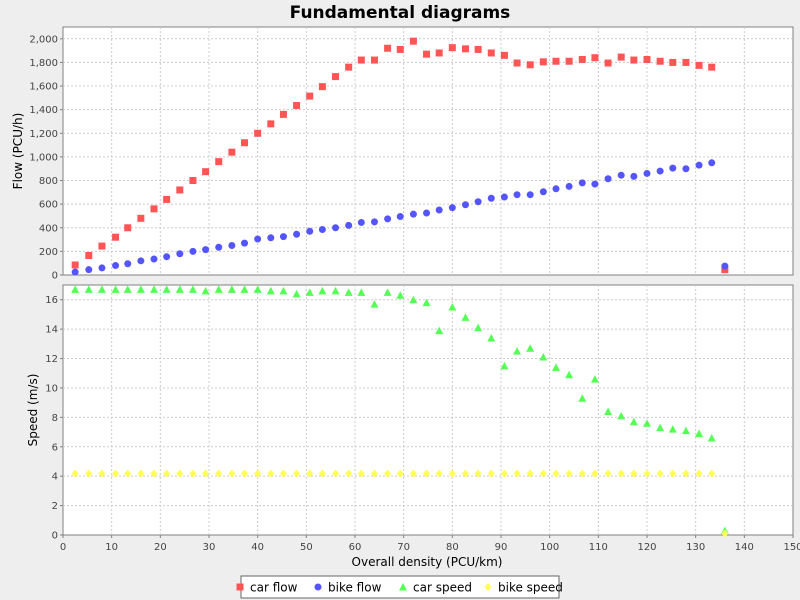 The height and width of the screenshot is (600, 800). Describe the element at coordinates (54, 418) in the screenshot. I see `speed-plot-y-ticks: 0 2 4 6 8 10 12 14 16` at that location.